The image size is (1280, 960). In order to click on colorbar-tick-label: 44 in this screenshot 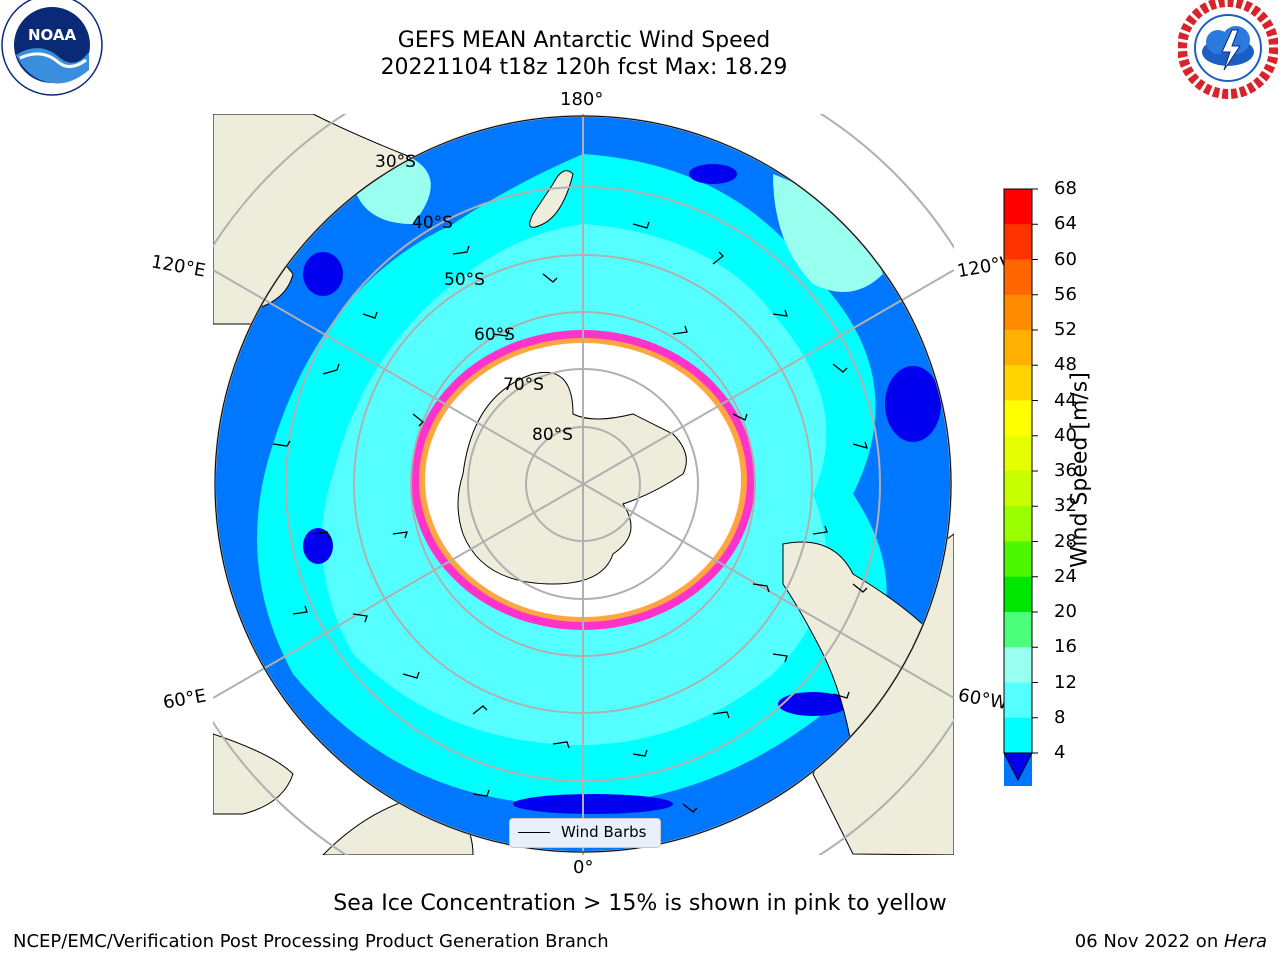, I will do `click(1065, 400)`.